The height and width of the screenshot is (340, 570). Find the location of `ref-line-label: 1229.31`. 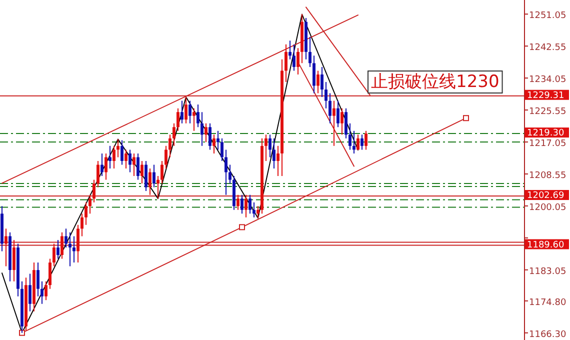

ref-line-label: 1229.31 is located at coordinates (545, 96).